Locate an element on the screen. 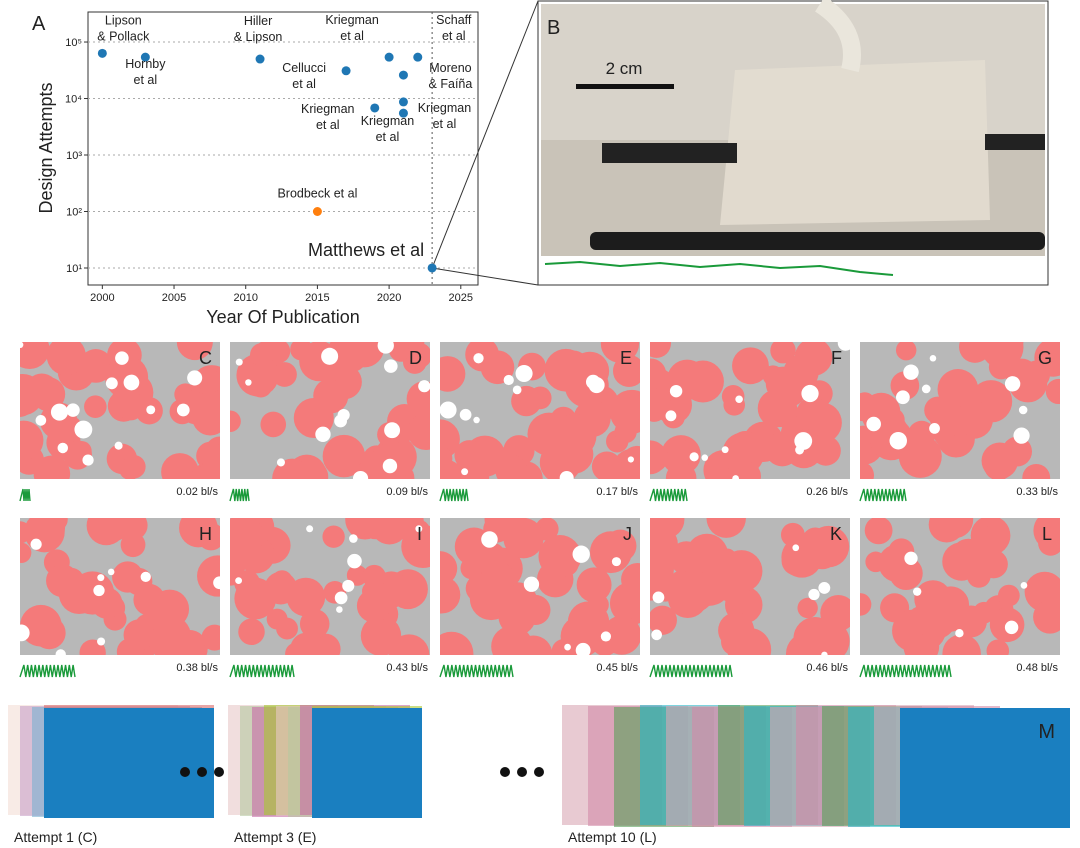 Image resolution: width=1080 pixels, height=848 pixels. speed-label: 0.38 bl/s is located at coordinates (197, 668).